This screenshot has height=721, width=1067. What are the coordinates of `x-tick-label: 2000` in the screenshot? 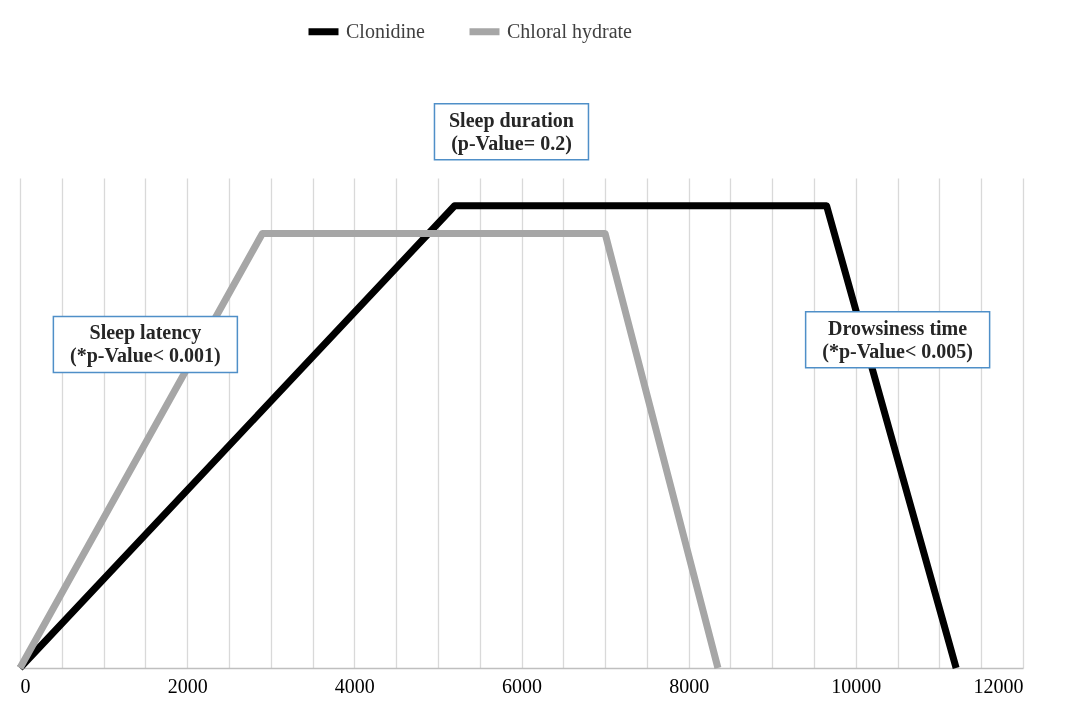 It's located at (187, 685).